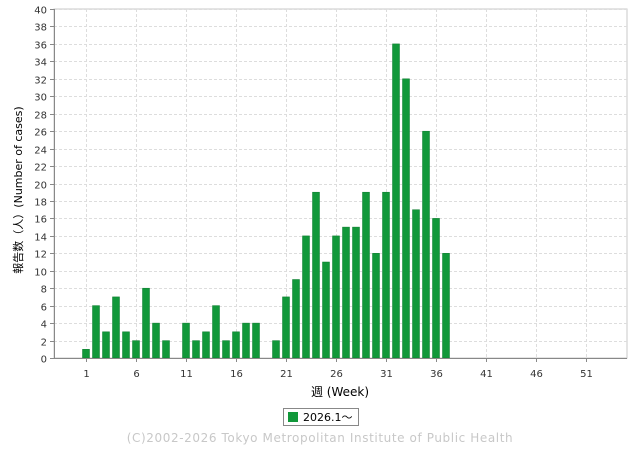 Image resolution: width=640 pixels, height=450 pixels. What do you see at coordinates (536, 374) in the screenshot?
I see `x-tick-label: 46` at bounding box center [536, 374].